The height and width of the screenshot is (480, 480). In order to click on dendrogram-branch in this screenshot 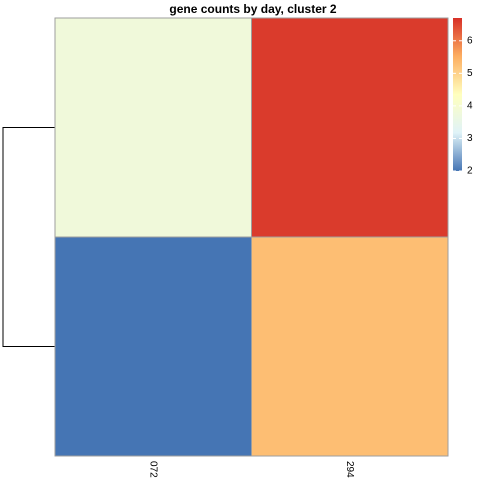, I will do `click(28, 237)`.